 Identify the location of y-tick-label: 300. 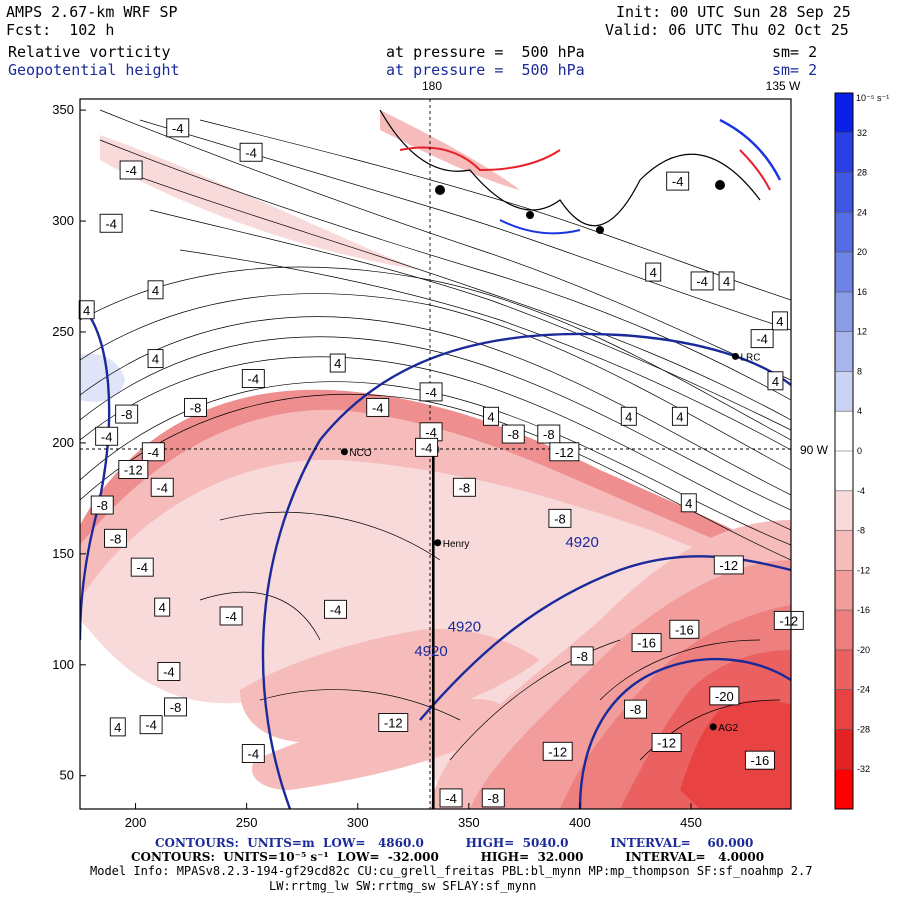
(63, 220).